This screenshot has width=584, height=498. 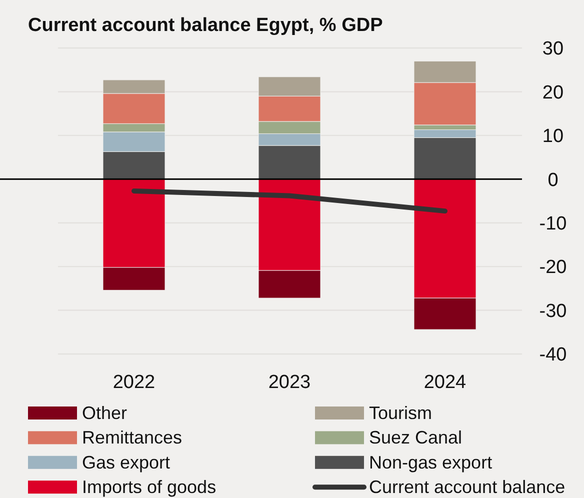 I want to click on chart-title: Current account balance Egypt, % GDP, so click(x=206, y=25).